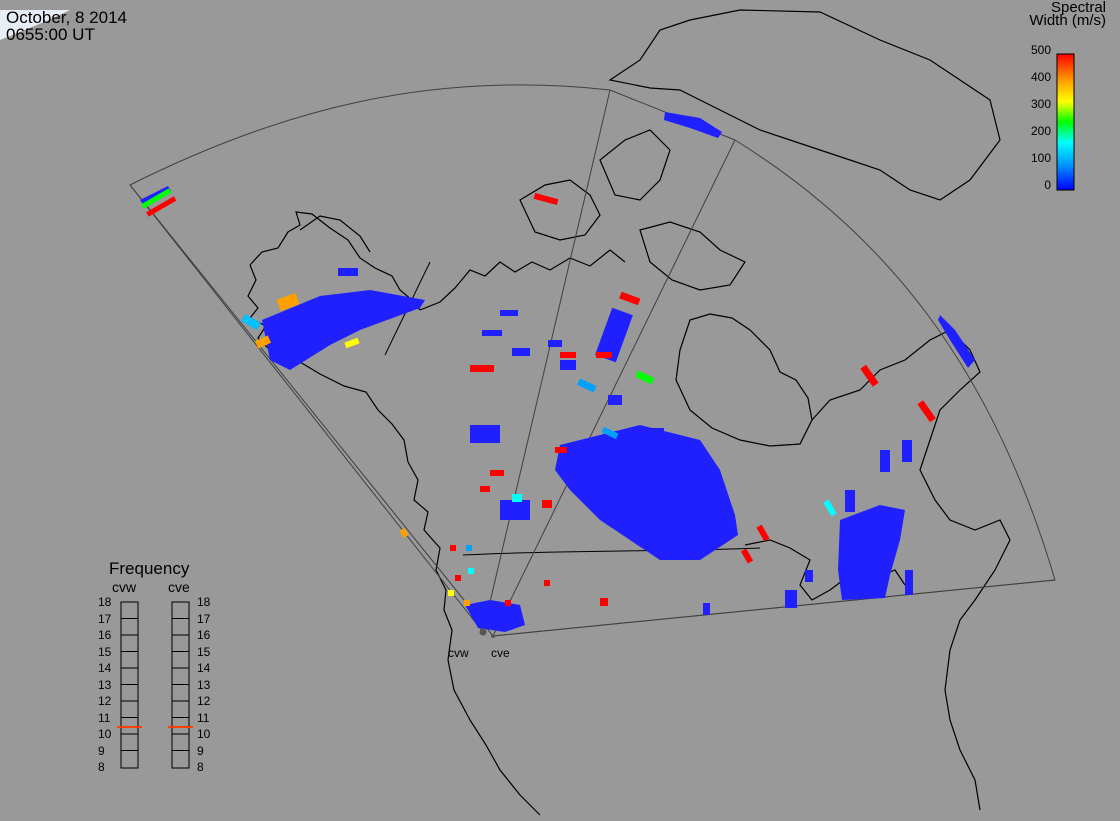 This screenshot has width=1120, height=821. What do you see at coordinates (977, 675) in the screenshot?
I see `atlantic-coast` at bounding box center [977, 675].